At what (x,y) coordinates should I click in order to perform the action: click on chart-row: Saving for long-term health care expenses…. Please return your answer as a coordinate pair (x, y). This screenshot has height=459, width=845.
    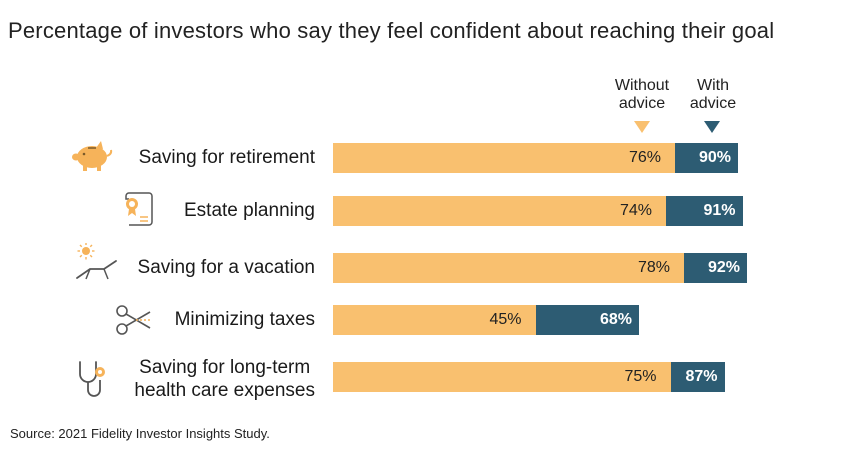
    Looking at the image, I should click on (422, 379).